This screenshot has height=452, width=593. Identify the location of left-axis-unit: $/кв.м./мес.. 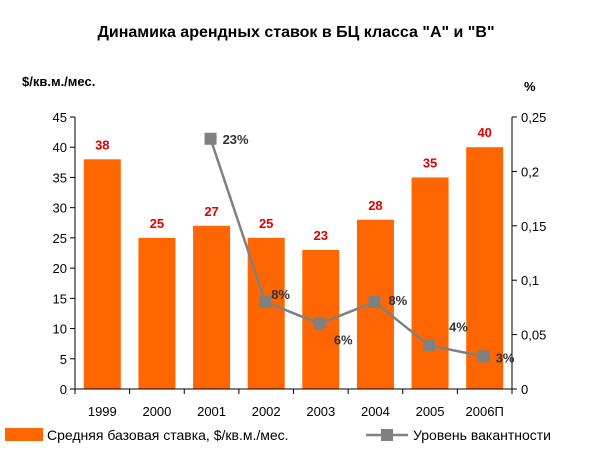
(58, 81).